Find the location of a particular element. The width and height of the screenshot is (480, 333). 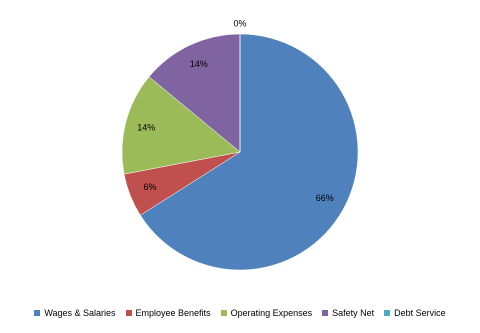

legend-label: Operating Expenses is located at coordinates (271, 313).